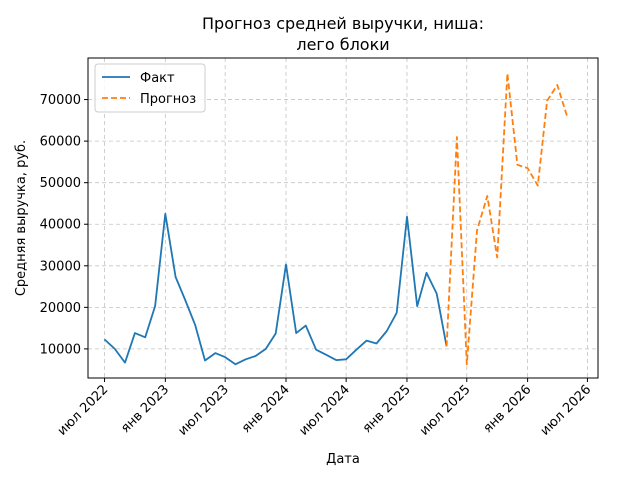 This screenshot has width=640, height=480. I want to click on x-tick-label: янв 2026, so click(508, 409).